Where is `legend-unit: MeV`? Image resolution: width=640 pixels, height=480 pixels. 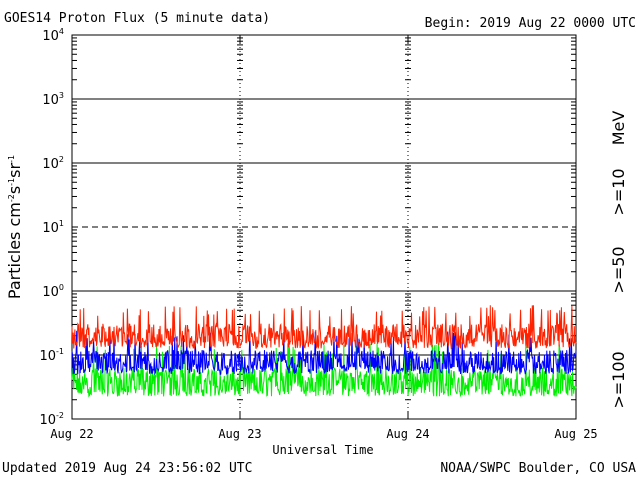
legend-unit: MeV is located at coordinates (618, 128).